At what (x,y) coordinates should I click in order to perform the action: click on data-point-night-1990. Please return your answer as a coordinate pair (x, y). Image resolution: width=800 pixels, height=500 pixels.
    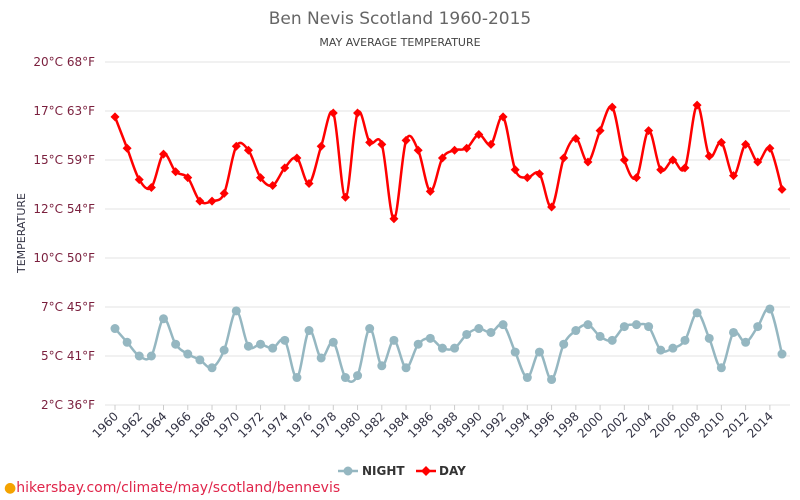
    Looking at the image, I should click on (479, 329).